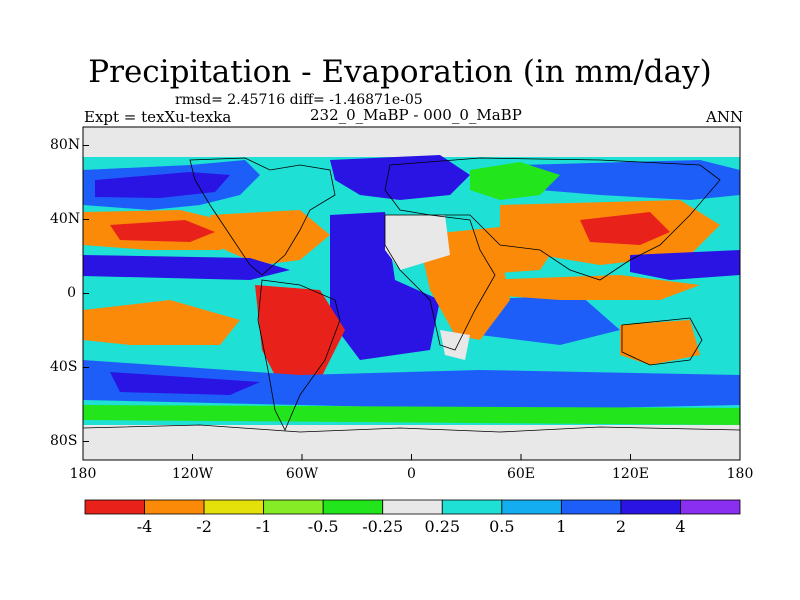 The height and width of the screenshot is (600, 800). What do you see at coordinates (561, 526) in the screenshot?
I see `colorbar-level-label: 1` at bounding box center [561, 526].